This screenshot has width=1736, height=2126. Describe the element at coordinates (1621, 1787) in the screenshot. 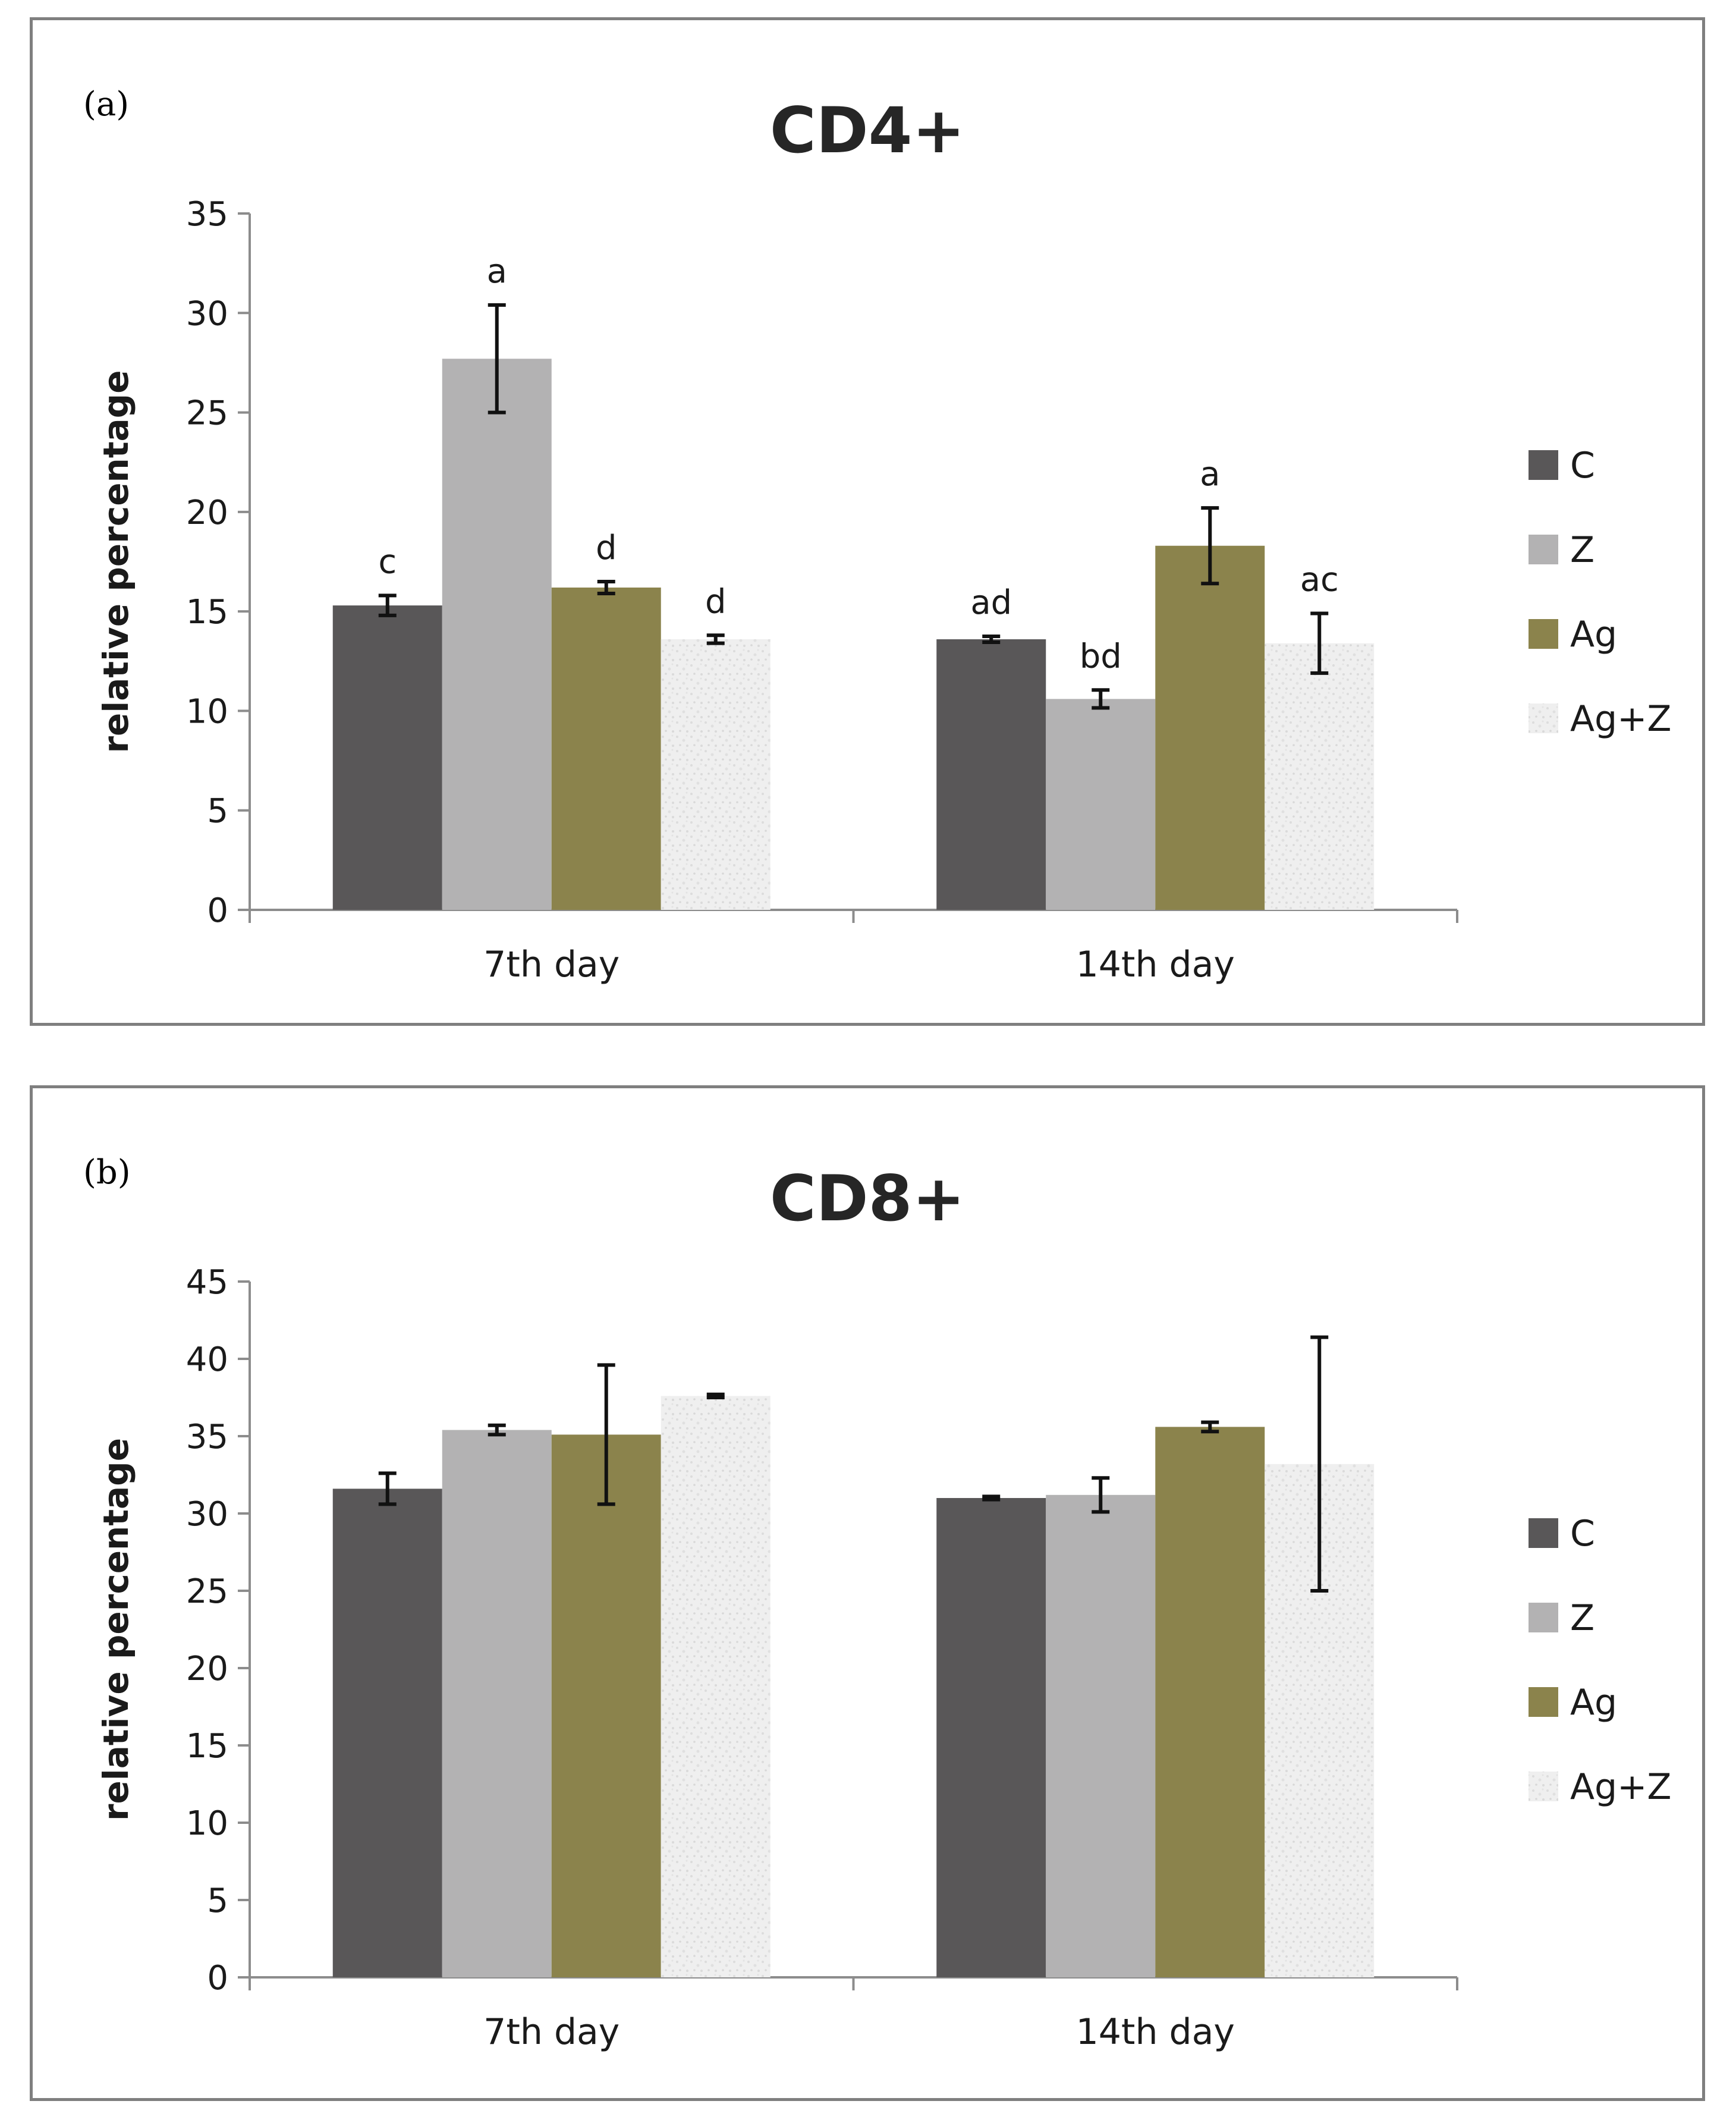

I see `cd8-legend-label: Ag+Z` at that location.